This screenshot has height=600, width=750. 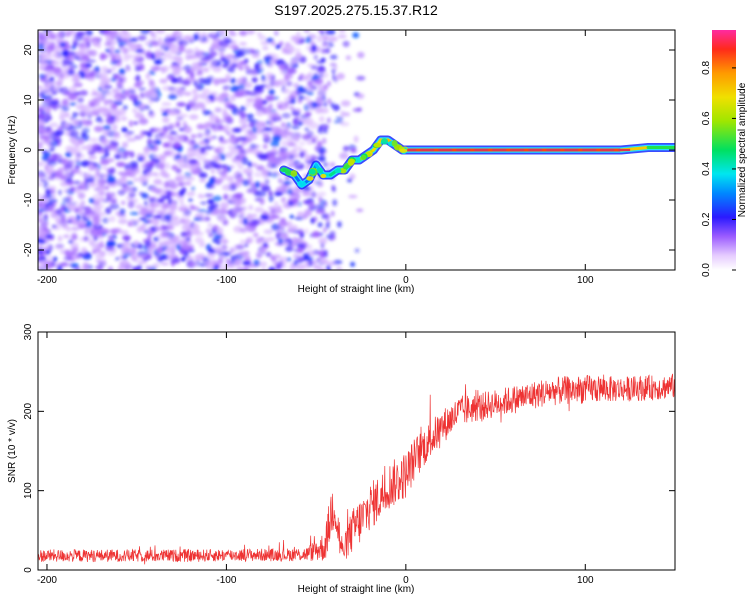 What do you see at coordinates (477, 162) in the screenshot?
I see `spectrogram-ridge` at bounding box center [477, 162].